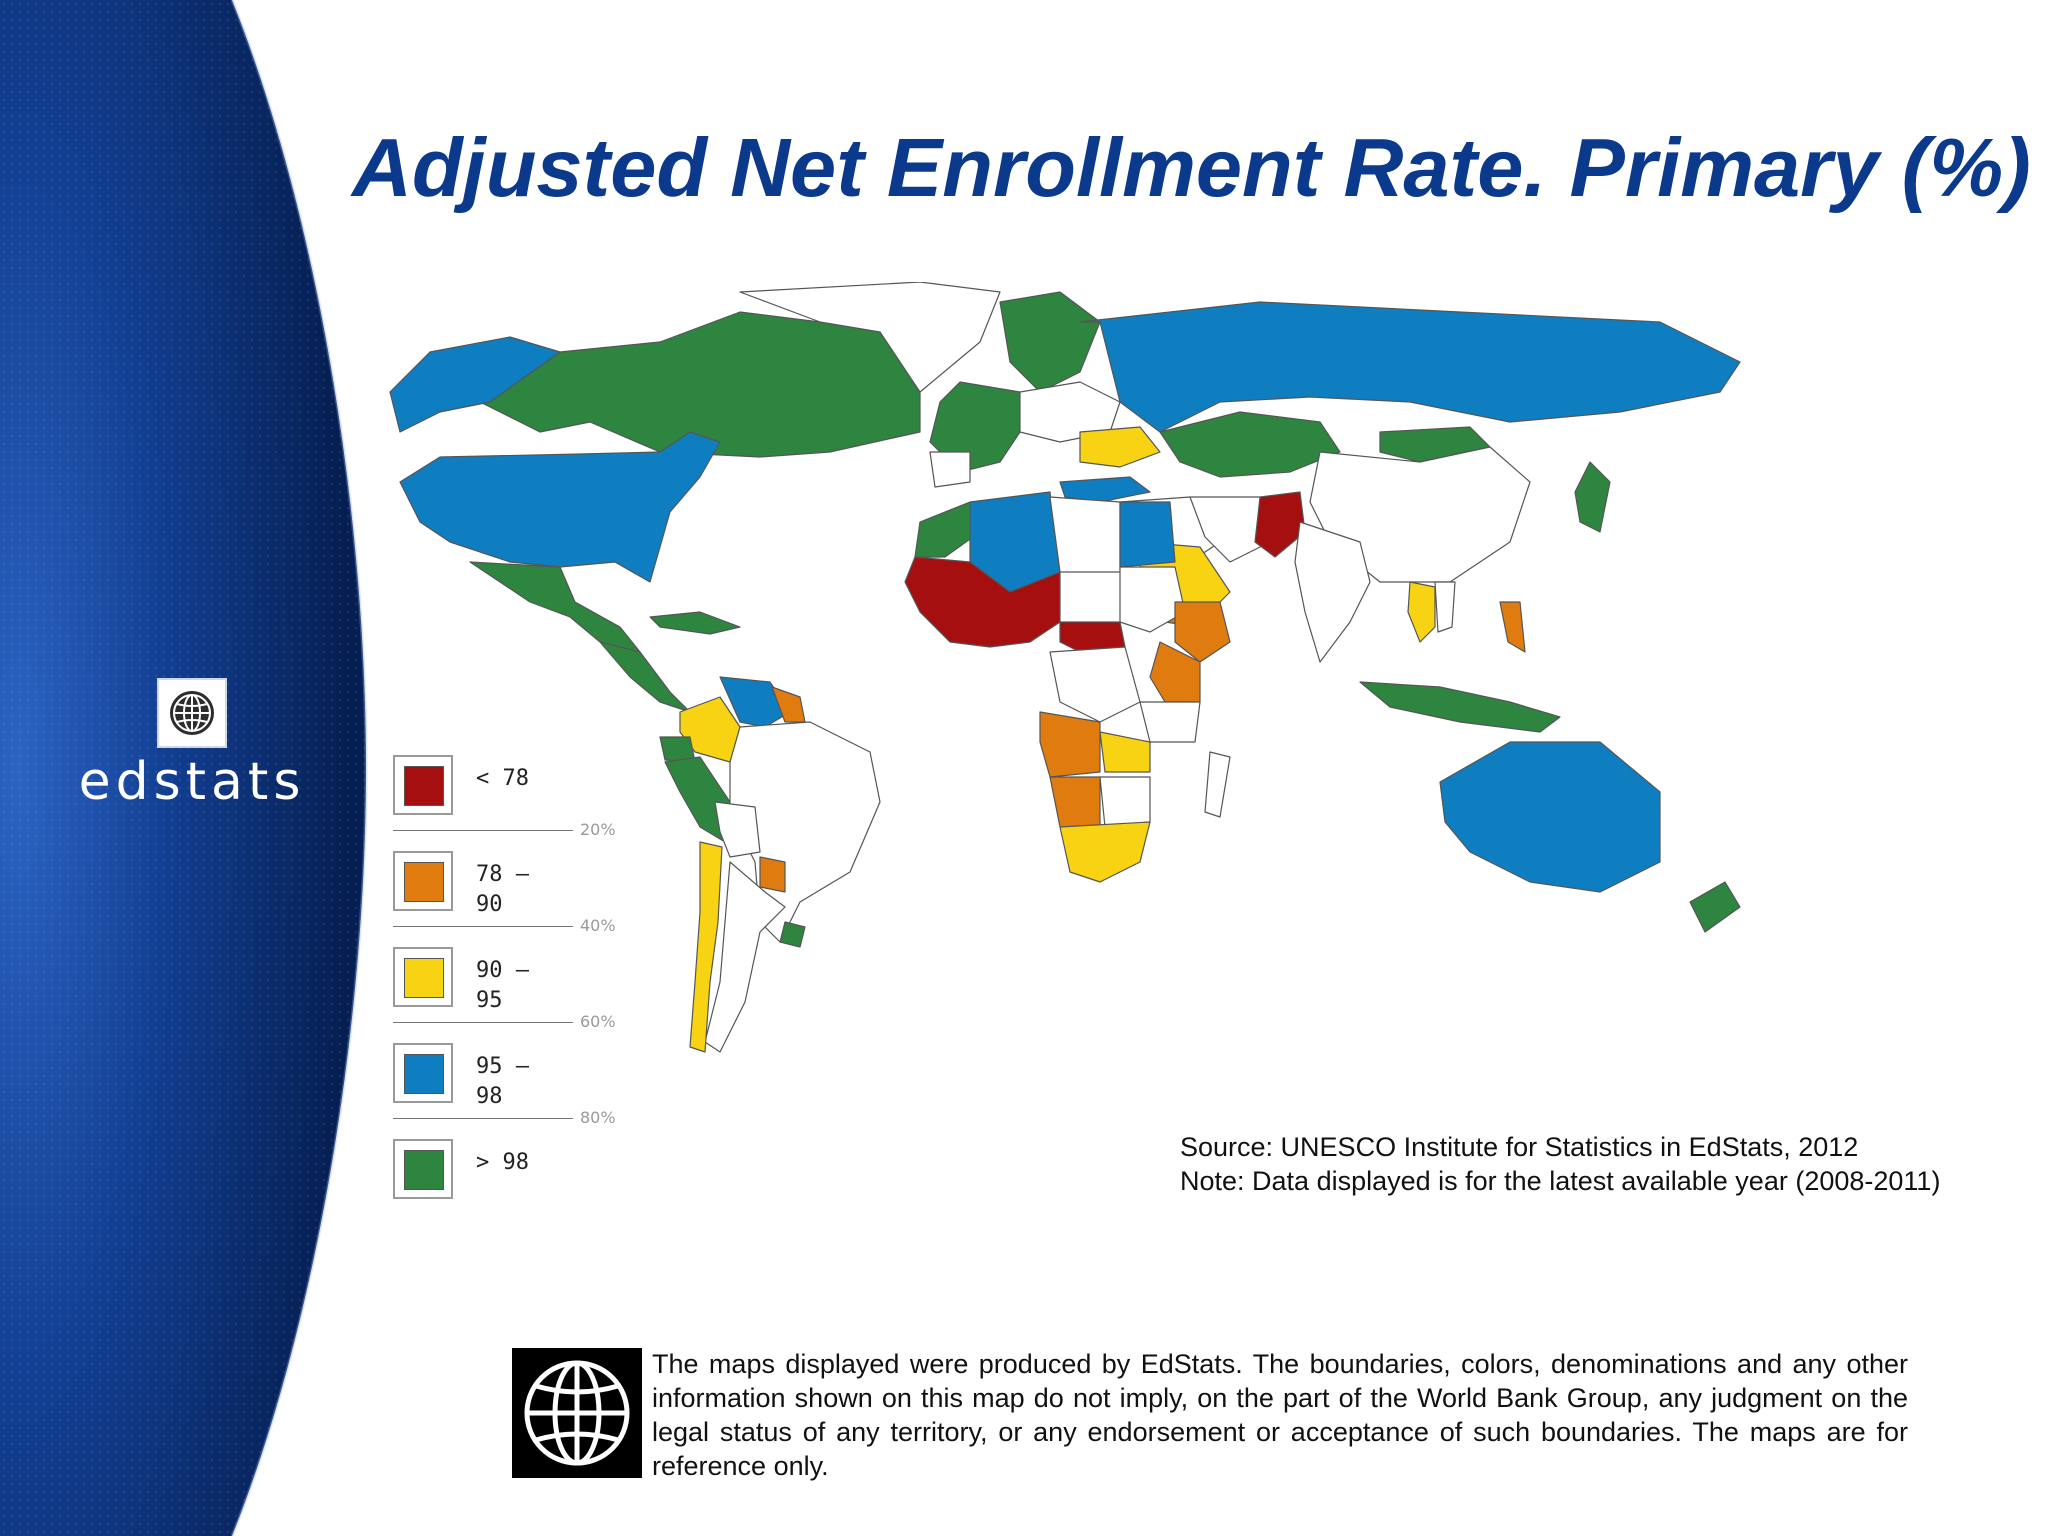  I want to click on map-region-vietnam, so click(1445, 607).